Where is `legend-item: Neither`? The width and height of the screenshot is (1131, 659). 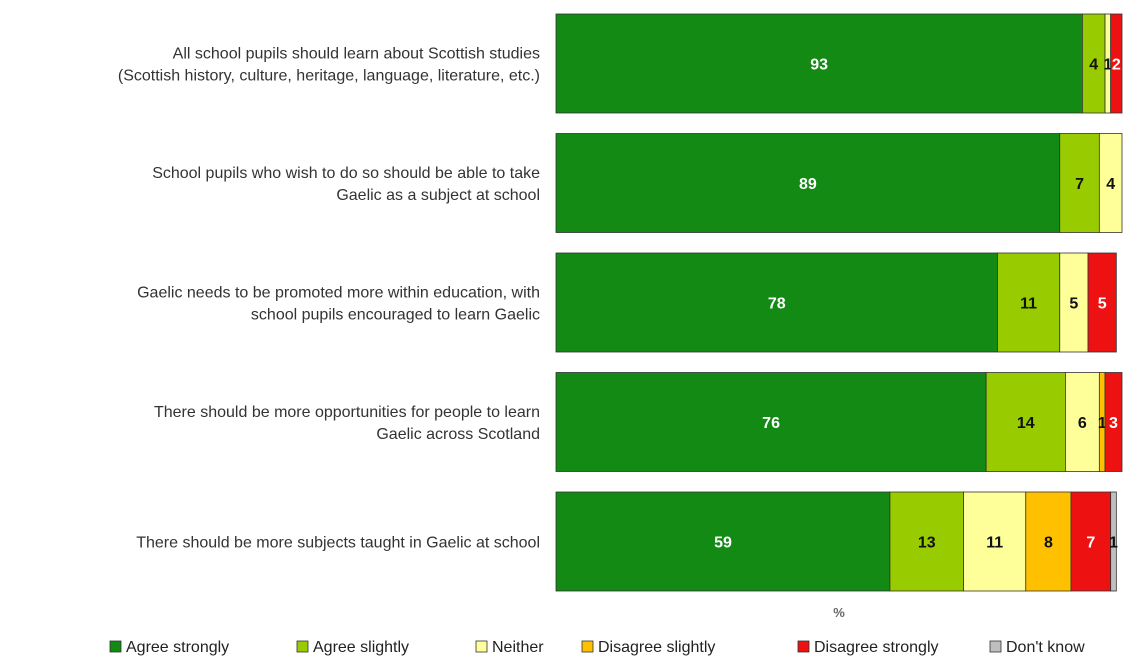
legend-item: Neither is located at coordinates (509, 647).